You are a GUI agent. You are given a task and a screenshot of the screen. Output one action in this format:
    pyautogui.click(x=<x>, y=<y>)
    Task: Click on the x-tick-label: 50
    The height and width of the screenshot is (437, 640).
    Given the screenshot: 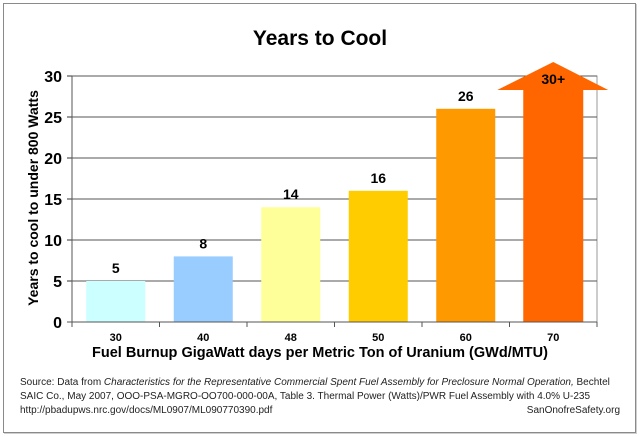 What is the action you would take?
    pyautogui.click(x=378, y=338)
    